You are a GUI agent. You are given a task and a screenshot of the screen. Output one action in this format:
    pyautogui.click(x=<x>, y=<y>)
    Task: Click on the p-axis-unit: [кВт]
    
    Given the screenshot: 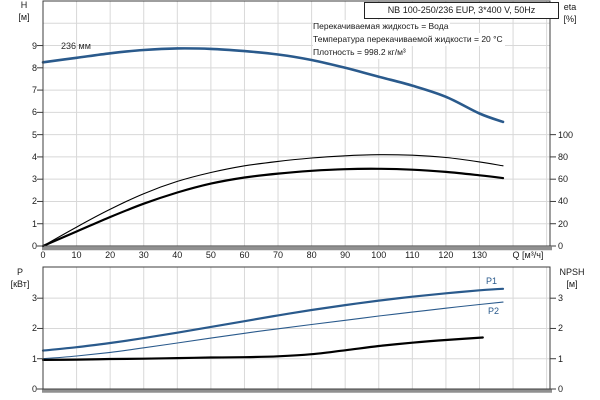 What is the action you would take?
    pyautogui.click(x=20, y=284)
    